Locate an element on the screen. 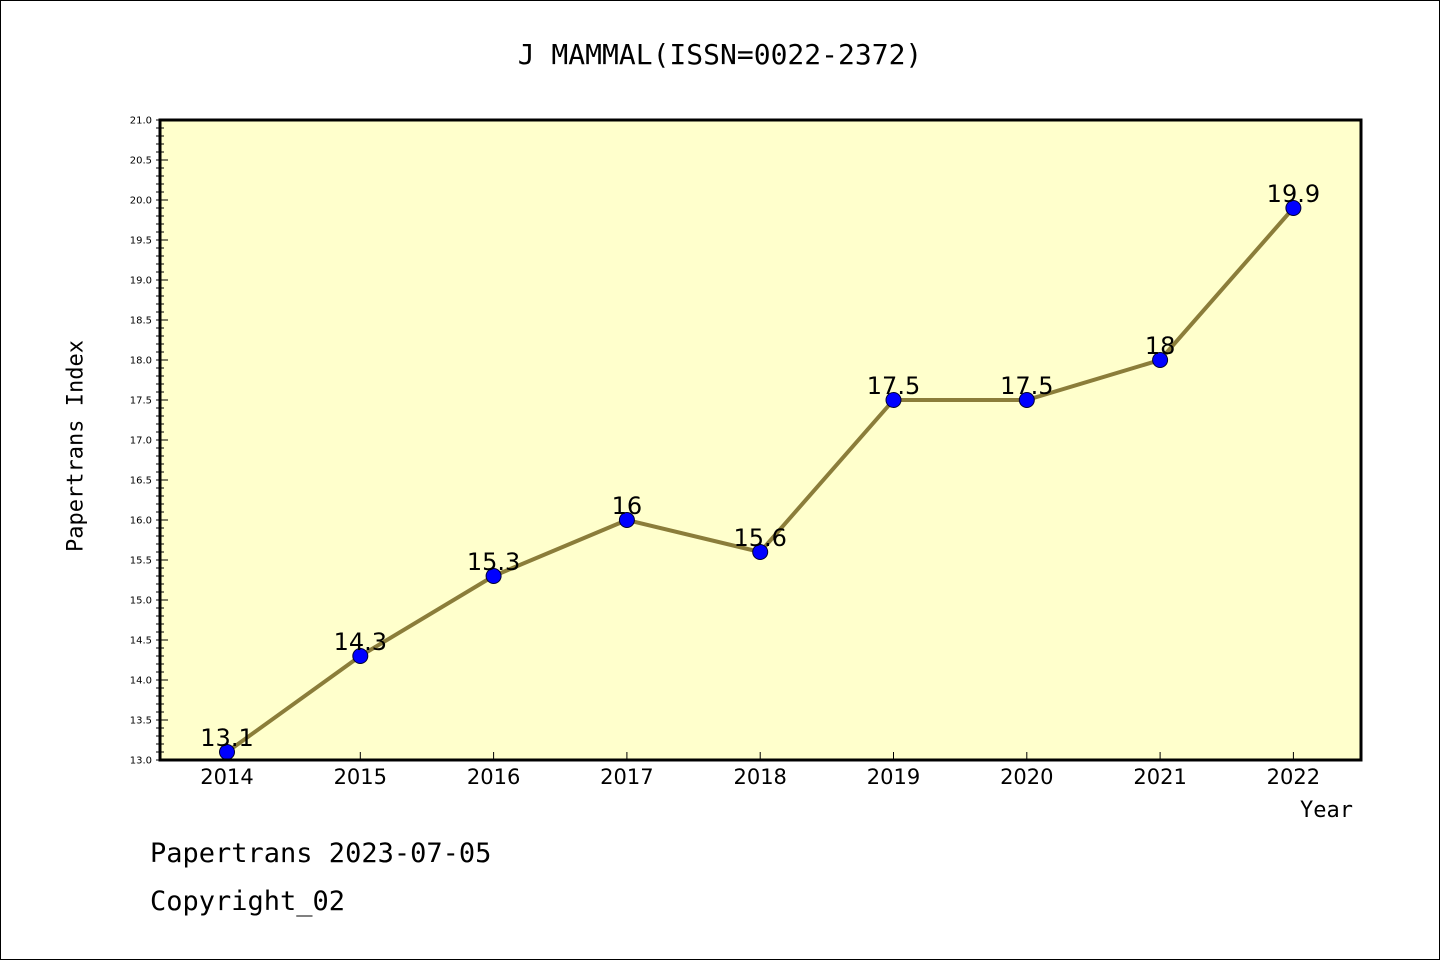 The height and width of the screenshot is (960, 1440). y-tick-label: 17.0 is located at coordinates (141, 441).